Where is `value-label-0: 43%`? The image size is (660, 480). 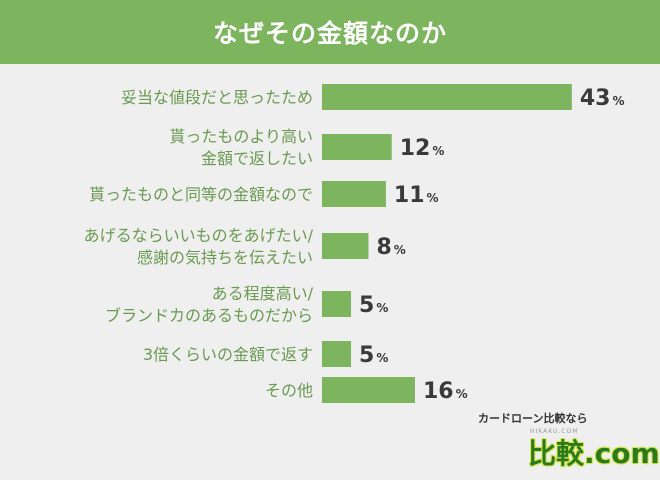 value-label-0: 43% is located at coordinates (602, 98).